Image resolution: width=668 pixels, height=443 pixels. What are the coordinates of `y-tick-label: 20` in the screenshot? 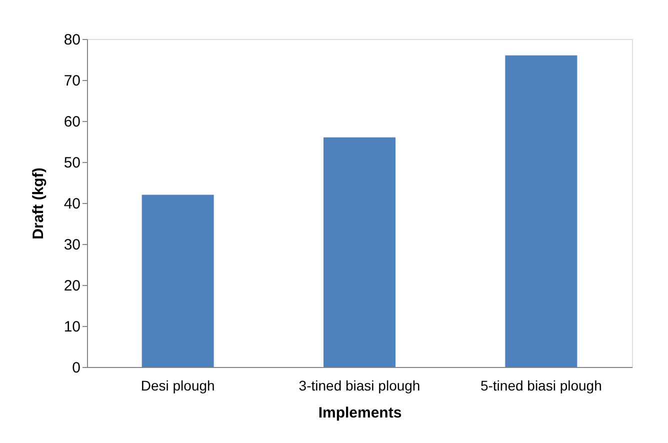 It's located at (72, 286).